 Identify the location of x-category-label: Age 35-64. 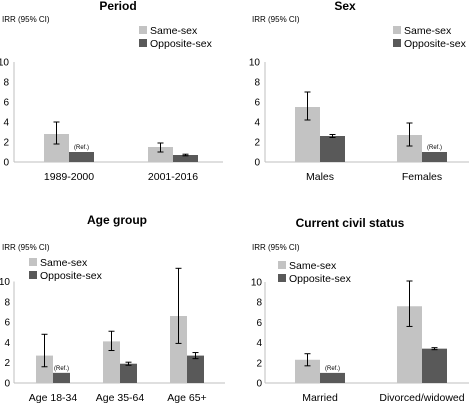
(120, 398).